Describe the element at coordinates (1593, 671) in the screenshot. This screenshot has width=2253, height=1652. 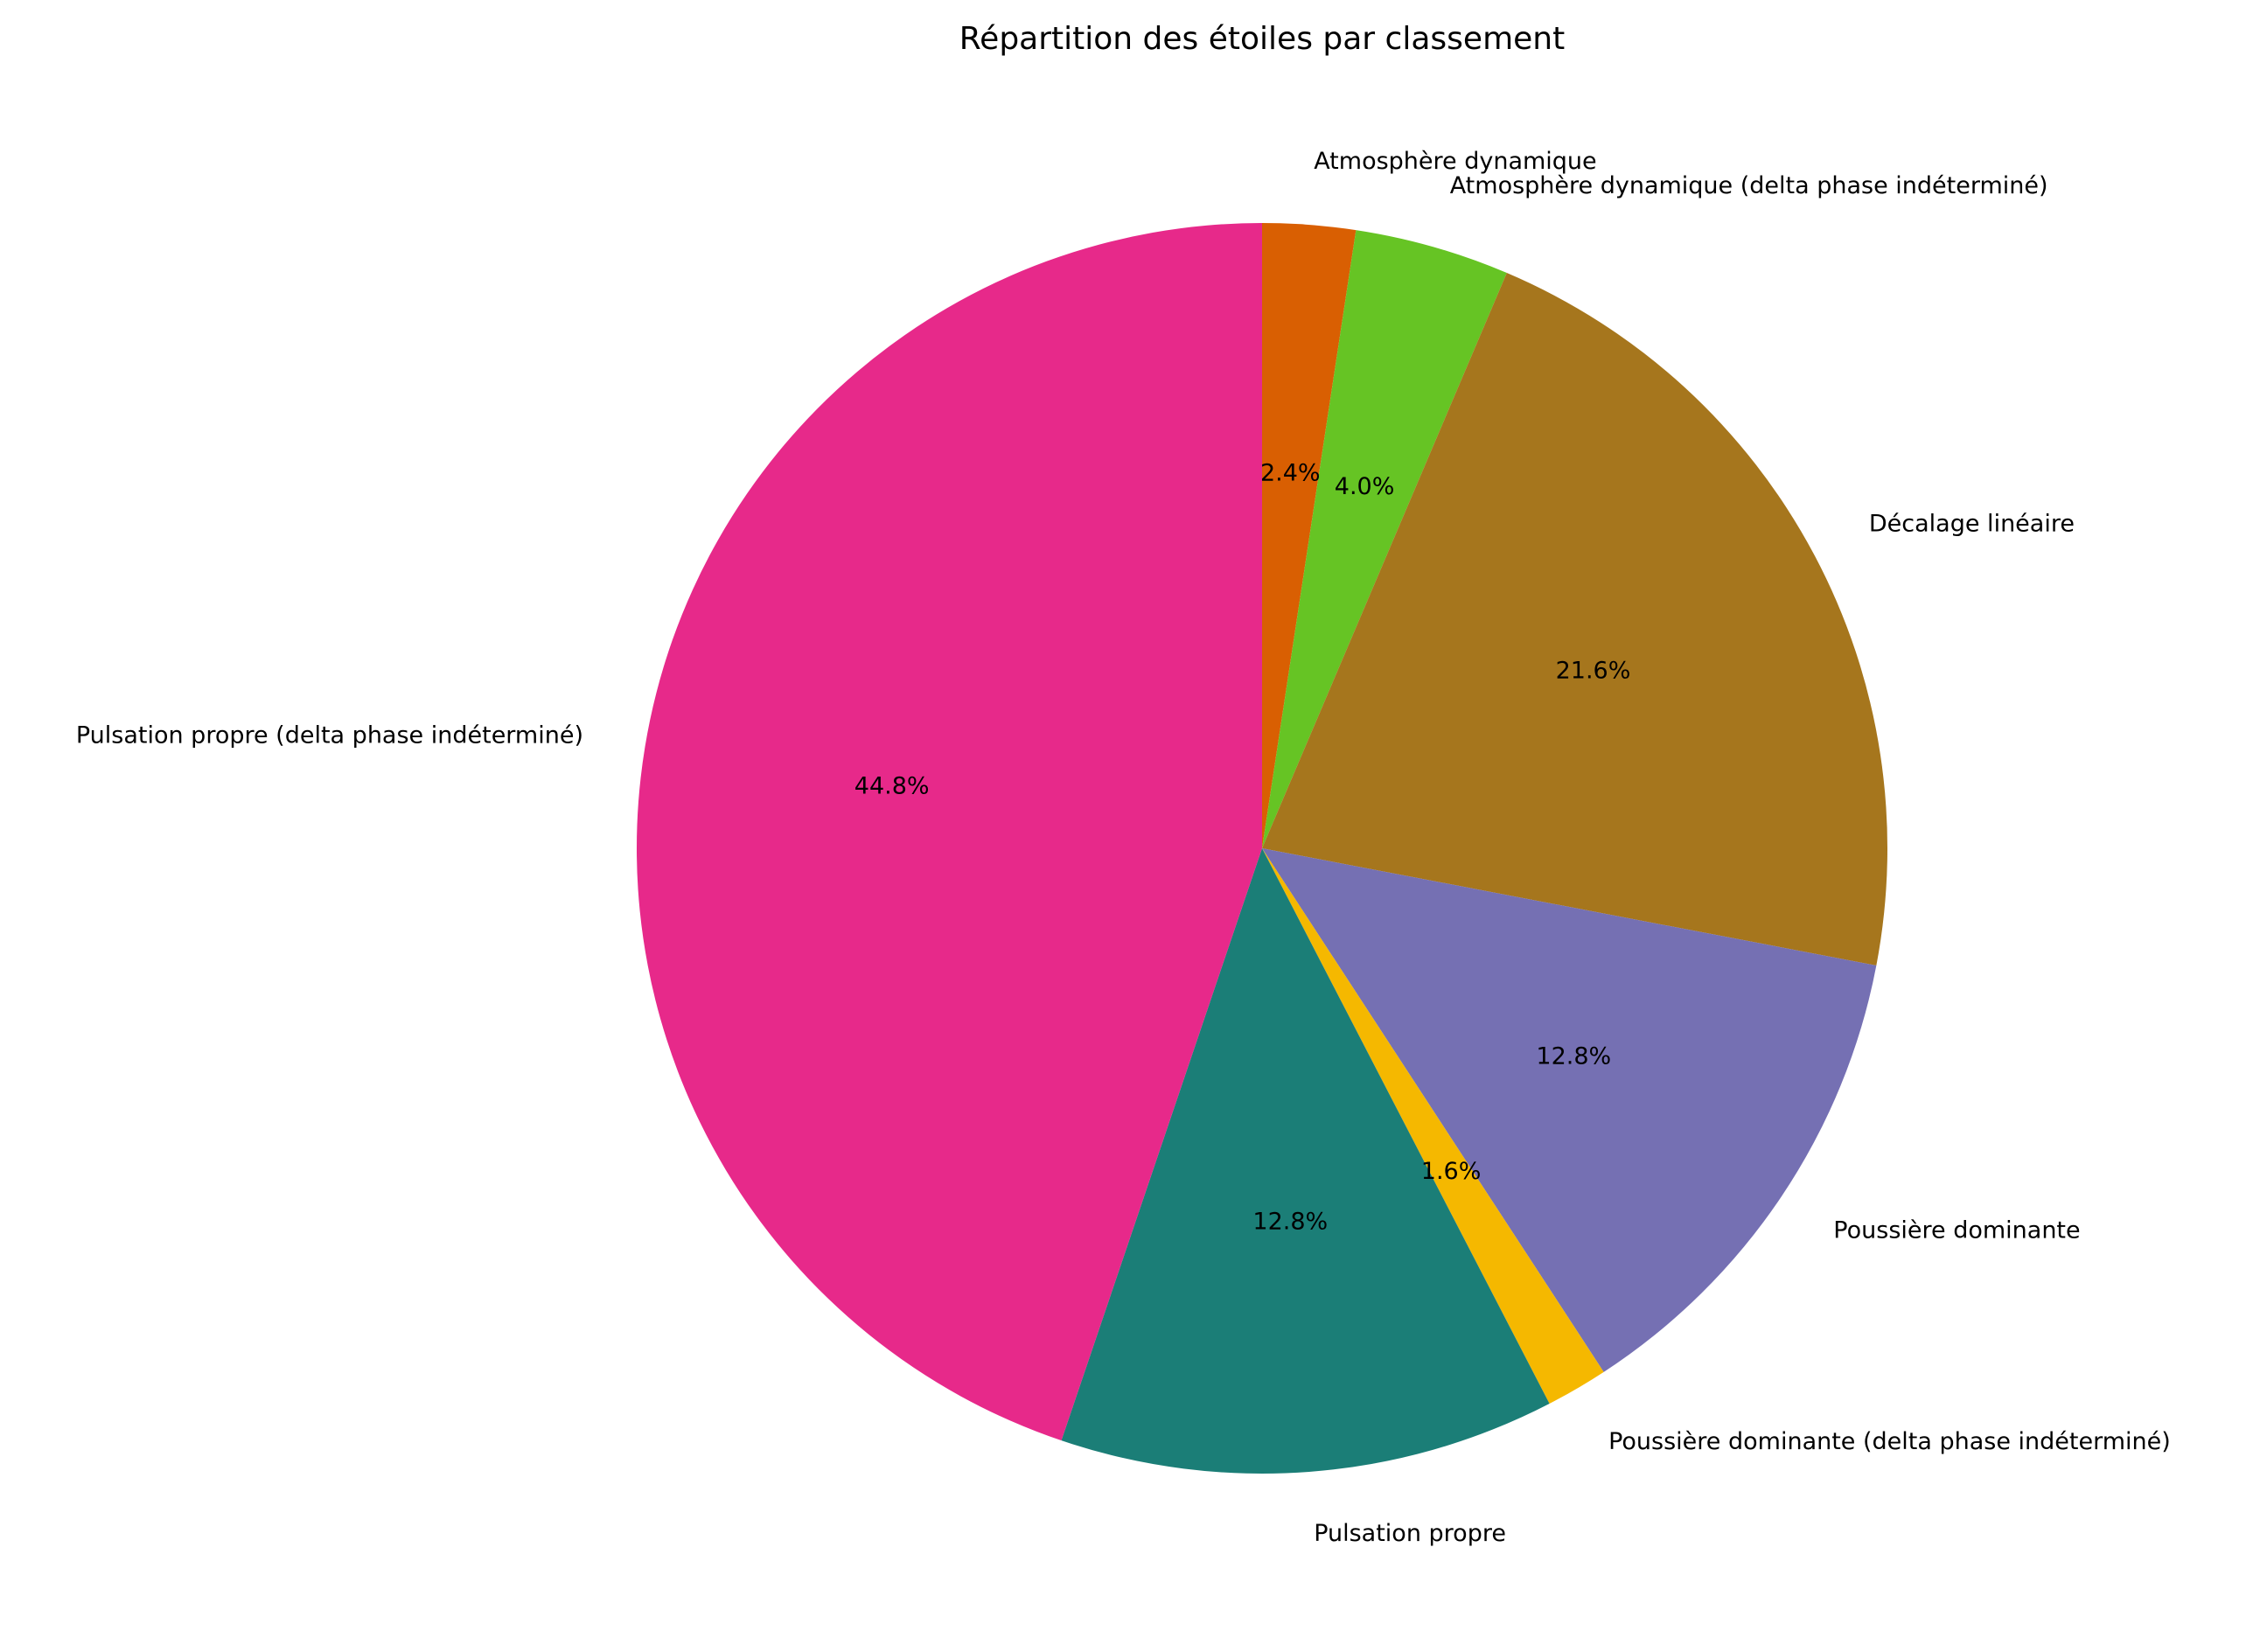
I see `percent-label: 21.6%` at that location.